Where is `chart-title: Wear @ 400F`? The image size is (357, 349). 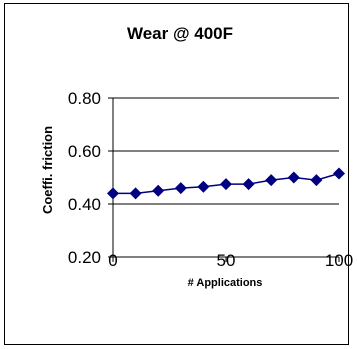 chart-title: Wear @ 400F is located at coordinates (180, 33).